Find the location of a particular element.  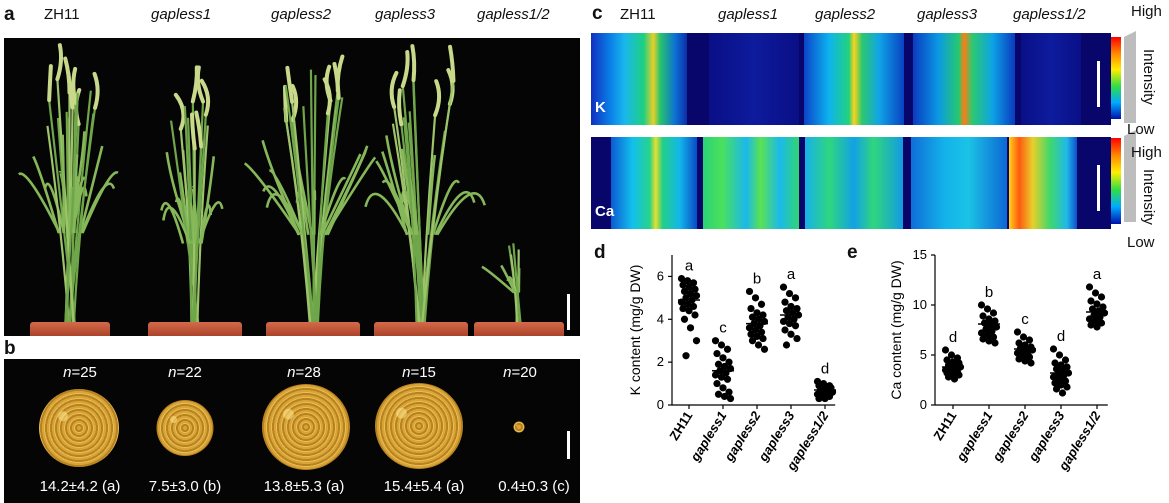

count-value: =28 is located at coordinates (308, 372).